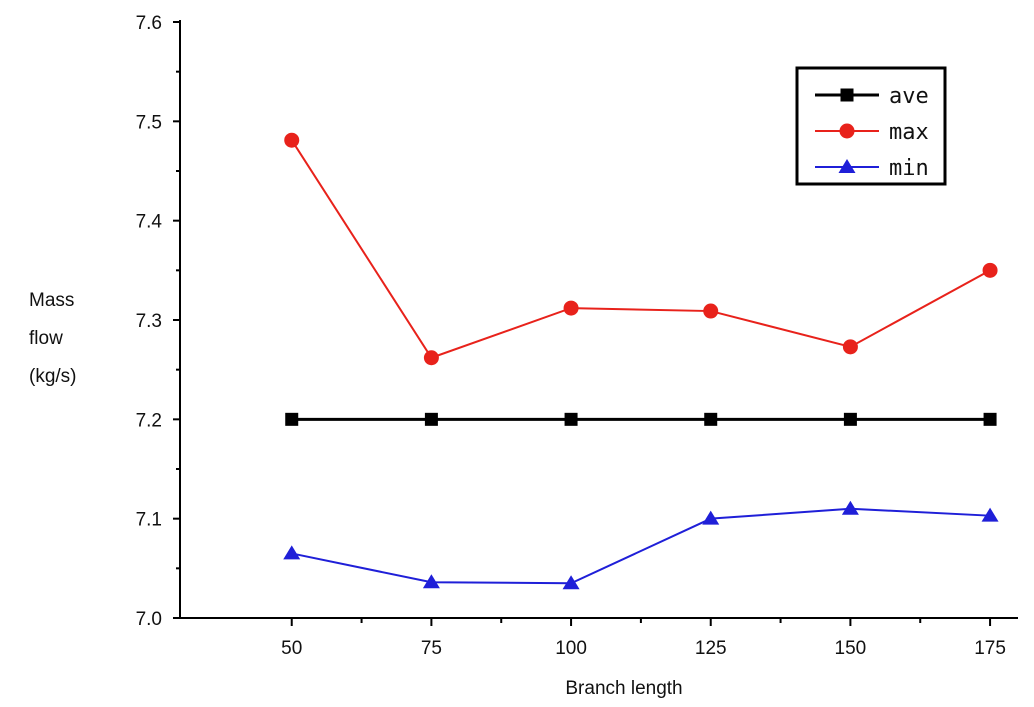 The image size is (1034, 707). I want to click on series-min, so click(641, 545).